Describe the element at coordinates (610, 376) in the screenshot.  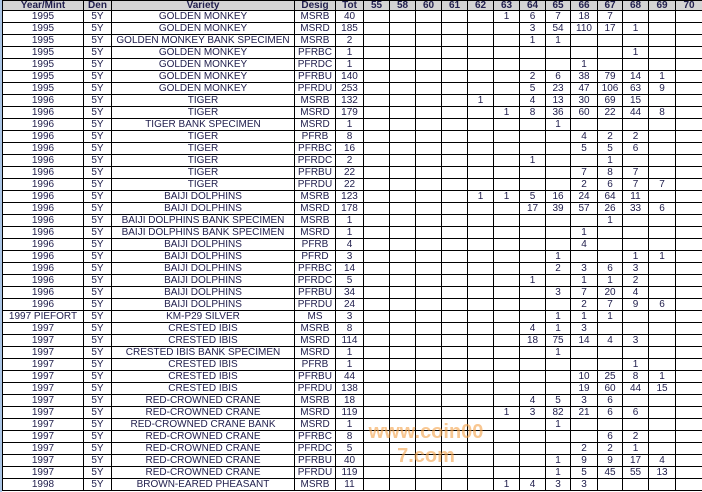
I see `grade-count-cell: 25` at that location.